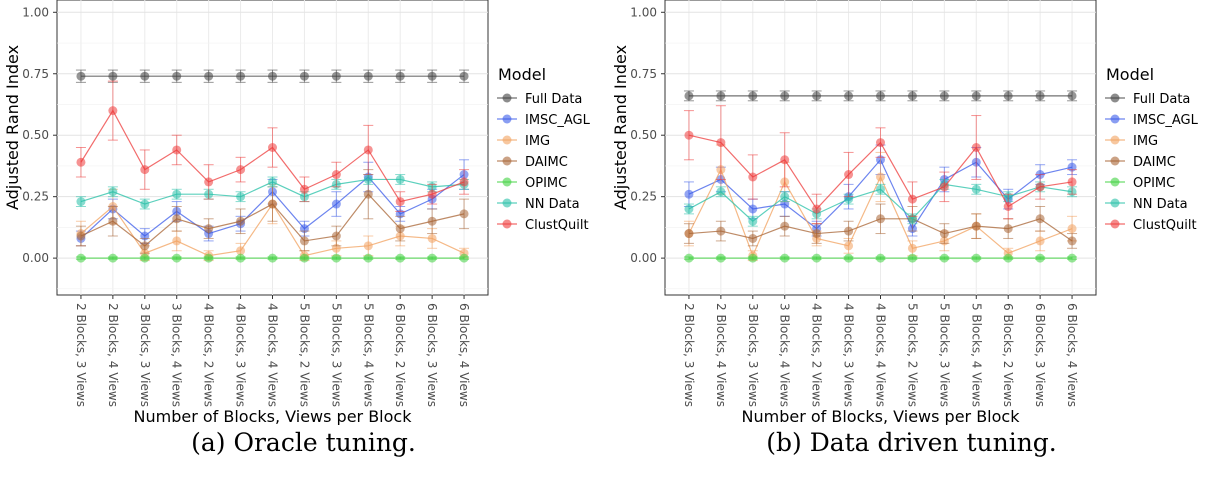  What do you see at coordinates (753, 355) in the screenshot?
I see `x-tick-label: 3 Blocks, 3 Views` at bounding box center [753, 355].